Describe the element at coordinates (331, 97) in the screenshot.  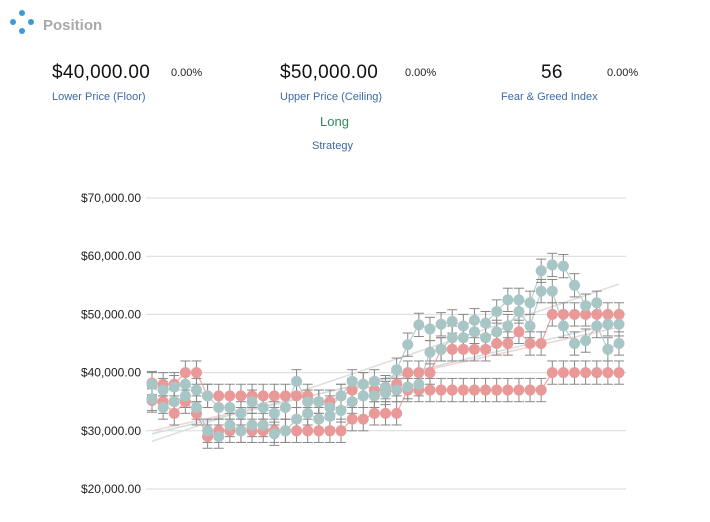
I see `ceiling-label: Upper Price (Ceiling)` at that location.